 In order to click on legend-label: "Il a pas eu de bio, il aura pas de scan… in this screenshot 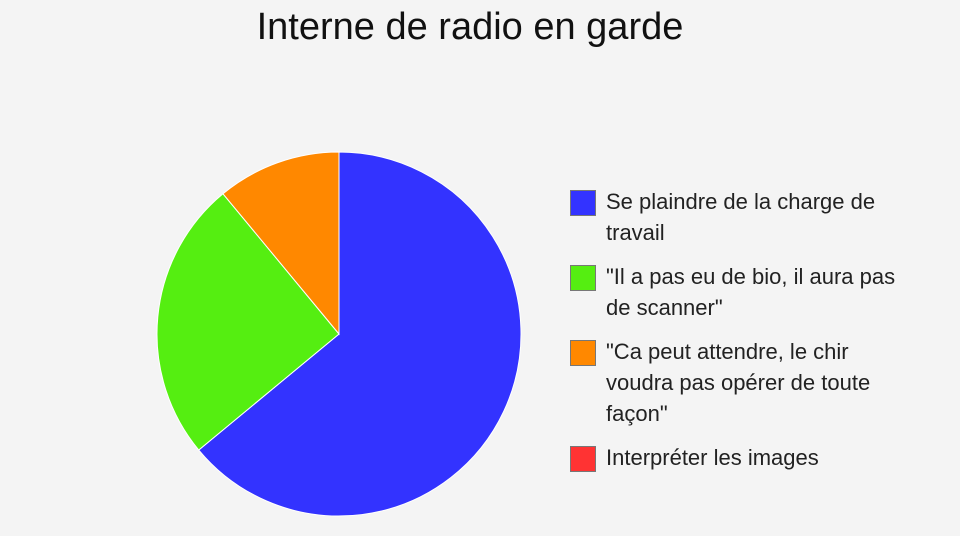, I will do `click(751, 292)`.